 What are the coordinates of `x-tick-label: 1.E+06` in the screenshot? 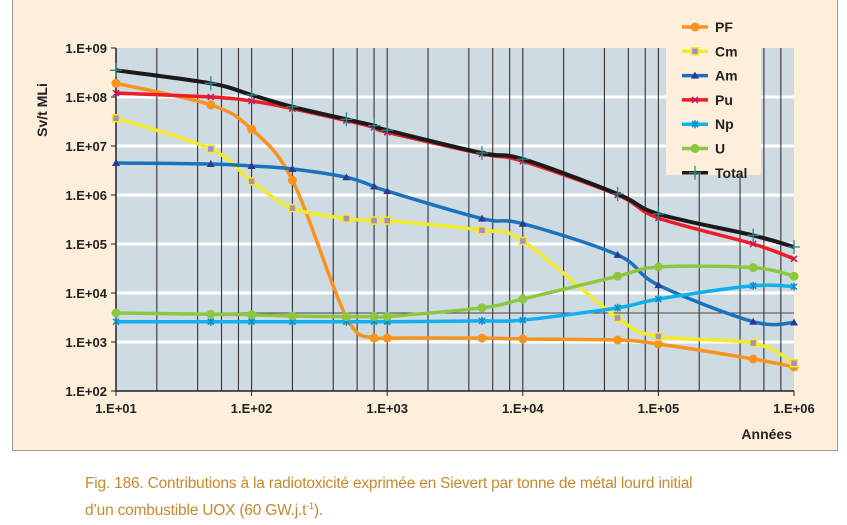 It's located at (794, 408).